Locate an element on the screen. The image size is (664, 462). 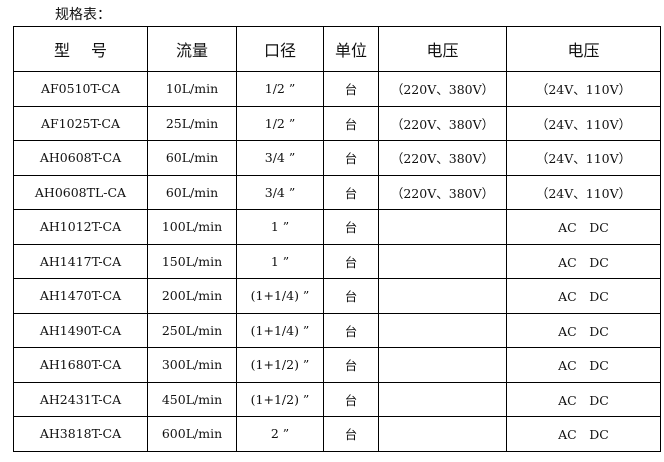
header-port-size: 口径 is located at coordinates (280, 49).